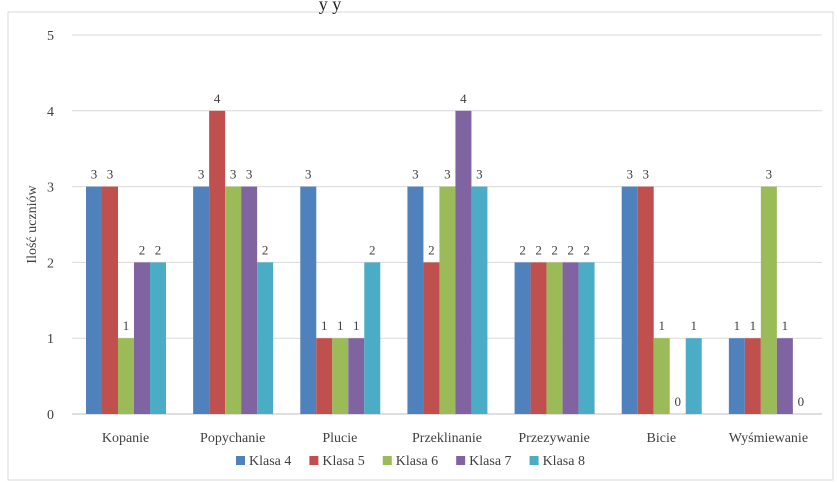  What do you see at coordinates (339, 438) in the screenshot?
I see `x-tick-label: Plucie` at bounding box center [339, 438].